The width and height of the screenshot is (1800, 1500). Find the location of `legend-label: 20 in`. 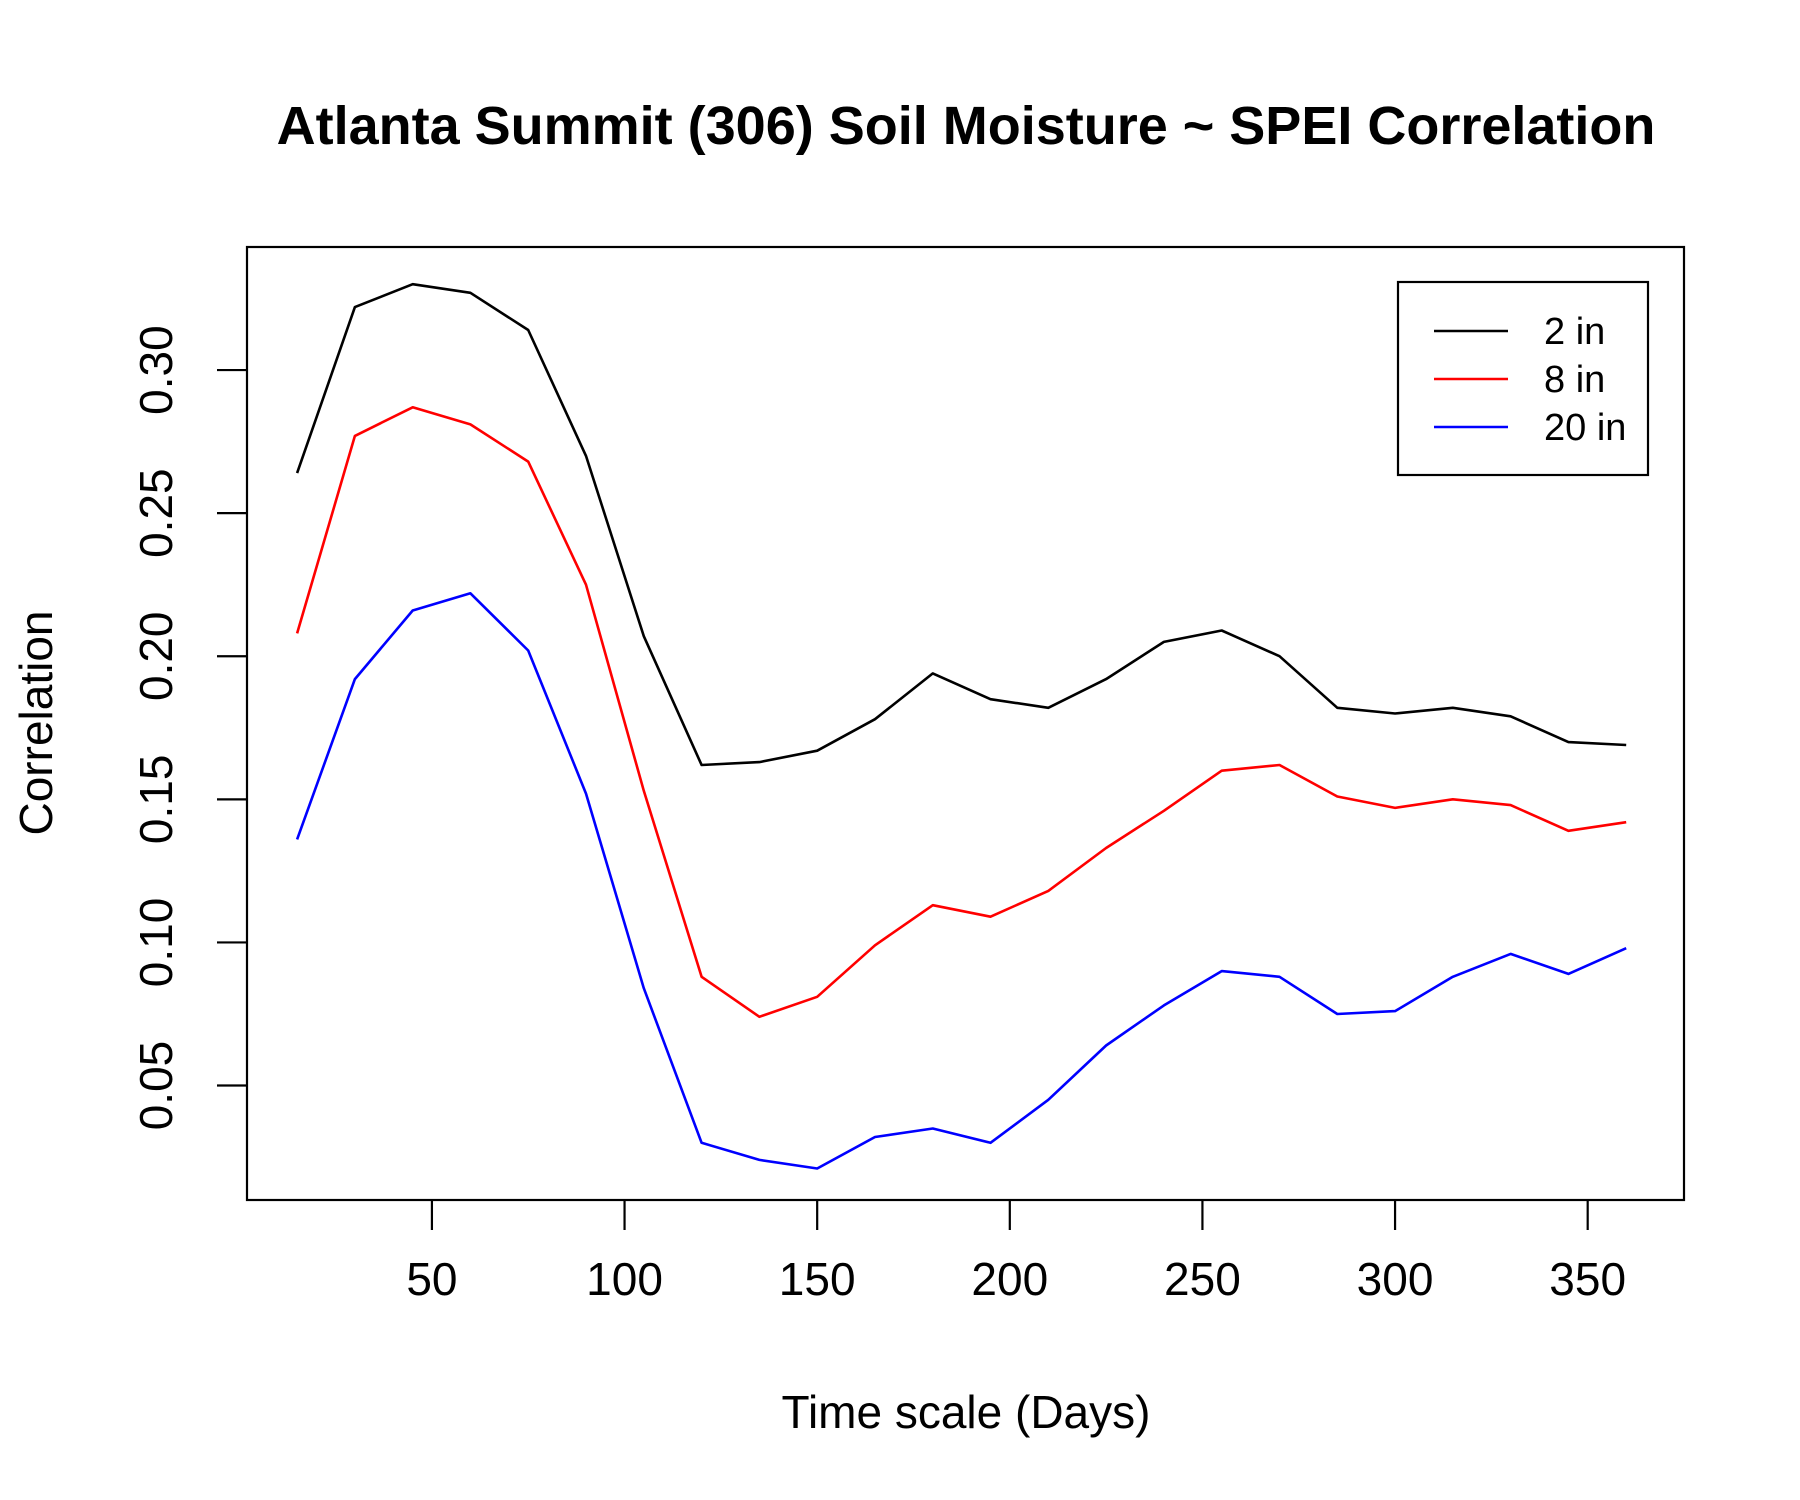

legend-label: 20 in is located at coordinates (1585, 428).